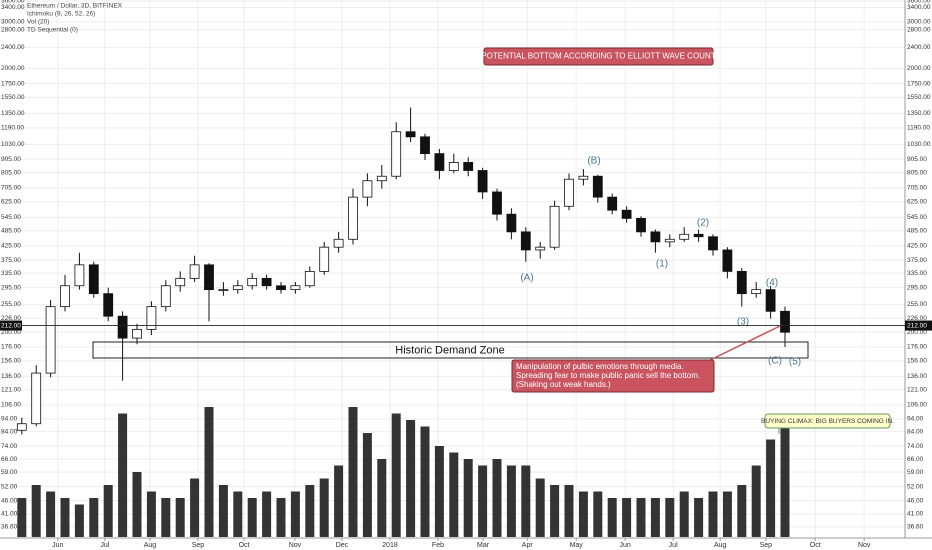 This screenshot has width=932, height=550. Describe the element at coordinates (9, 500) in the screenshot. I see `y-tick-label-left: 46.00` at that location.